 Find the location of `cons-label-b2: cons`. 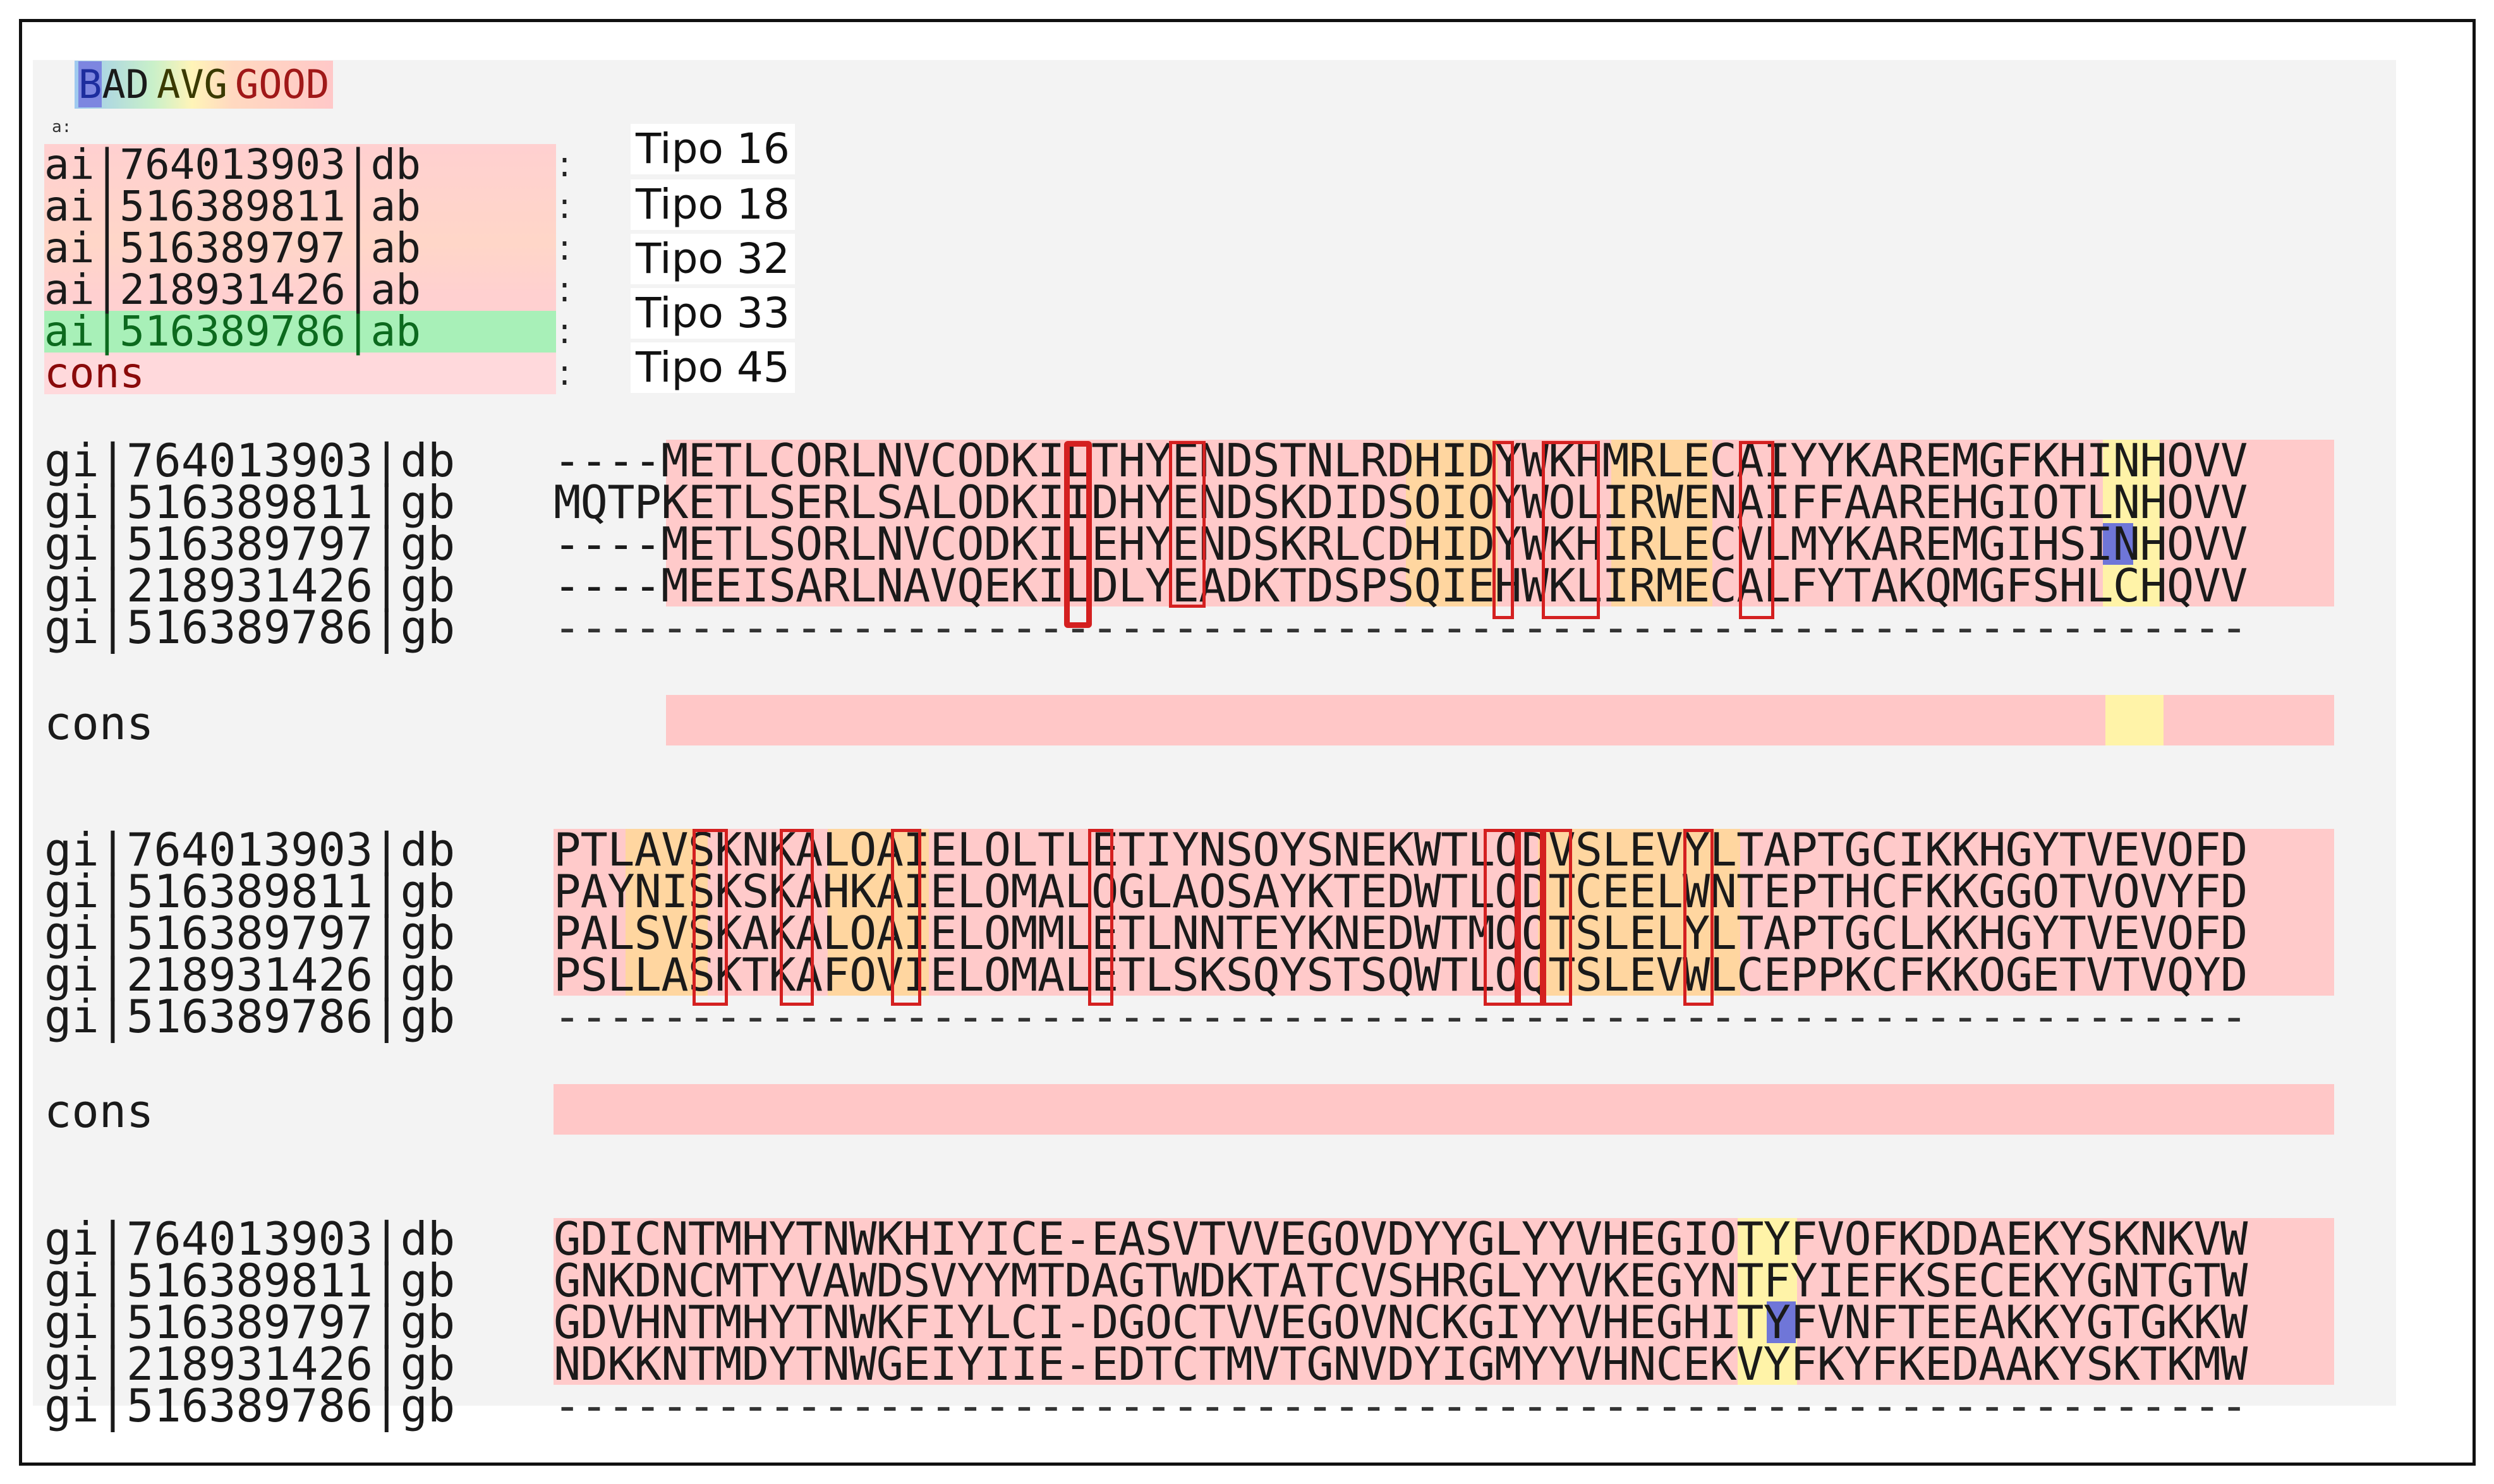

cons-label-b2: cons is located at coordinates (99, 1111).